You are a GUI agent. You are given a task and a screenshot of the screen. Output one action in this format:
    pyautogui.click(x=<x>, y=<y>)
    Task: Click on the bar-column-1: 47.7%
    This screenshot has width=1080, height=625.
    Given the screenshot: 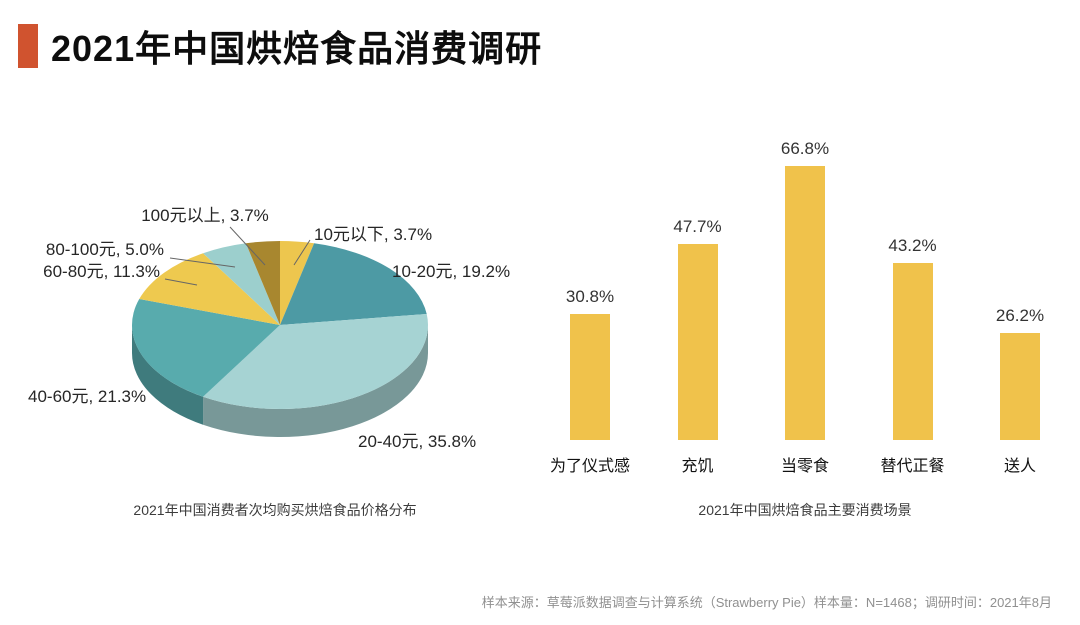 What is the action you would take?
    pyautogui.click(x=698, y=328)
    